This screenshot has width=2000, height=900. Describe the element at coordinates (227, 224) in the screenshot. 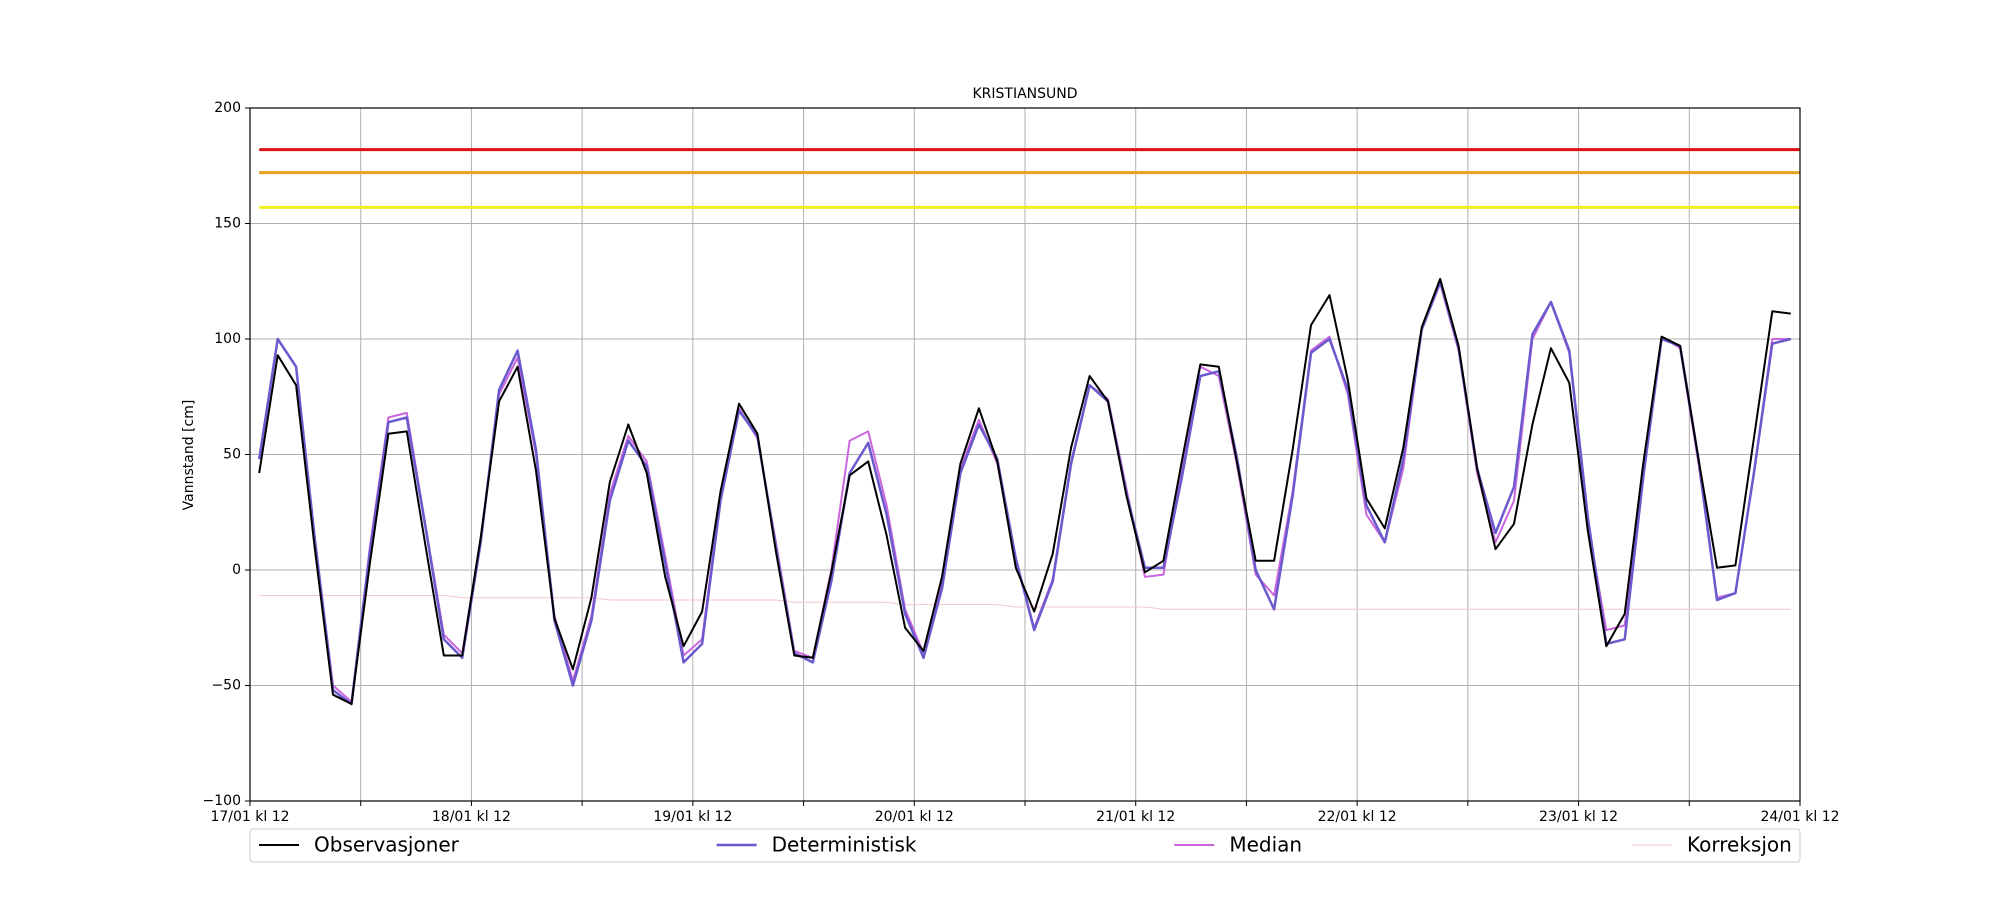

I see `y-tick-label: 150` at that location.